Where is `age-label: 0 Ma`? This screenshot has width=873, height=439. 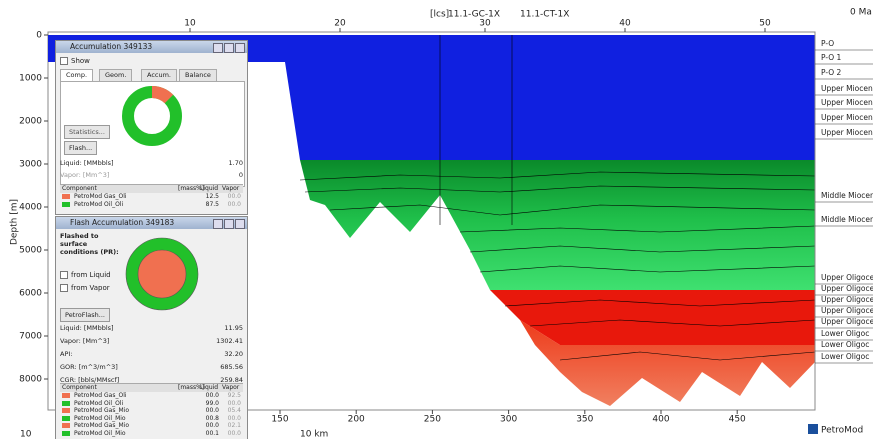
age-label: 0 Ma is located at coordinates (861, 13).